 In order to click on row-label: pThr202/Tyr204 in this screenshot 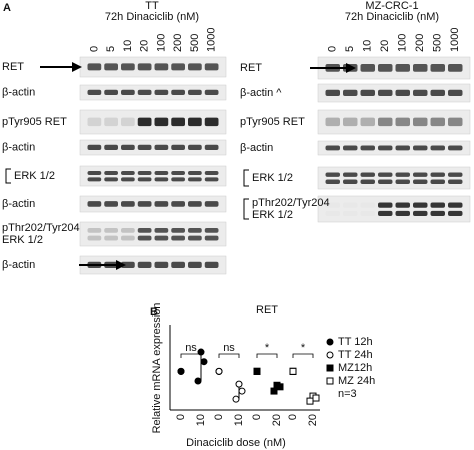, I will do `click(291, 203)`.